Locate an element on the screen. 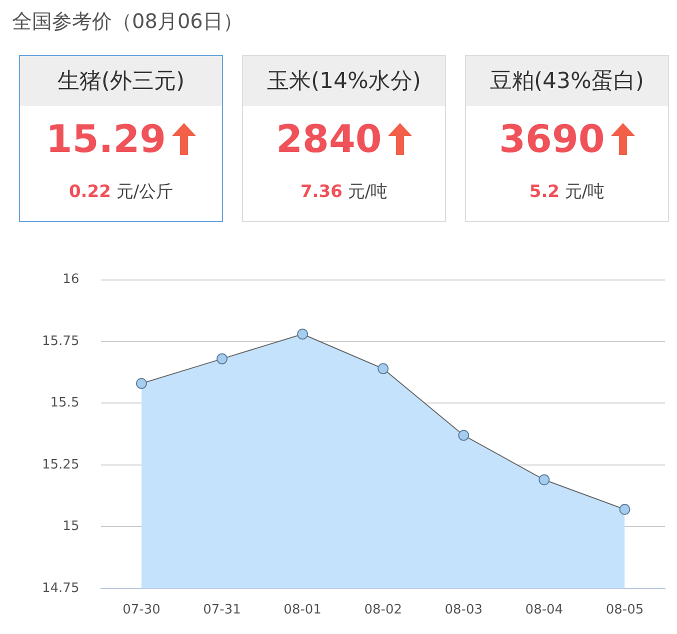  text: 2840 is located at coordinates (329, 139).